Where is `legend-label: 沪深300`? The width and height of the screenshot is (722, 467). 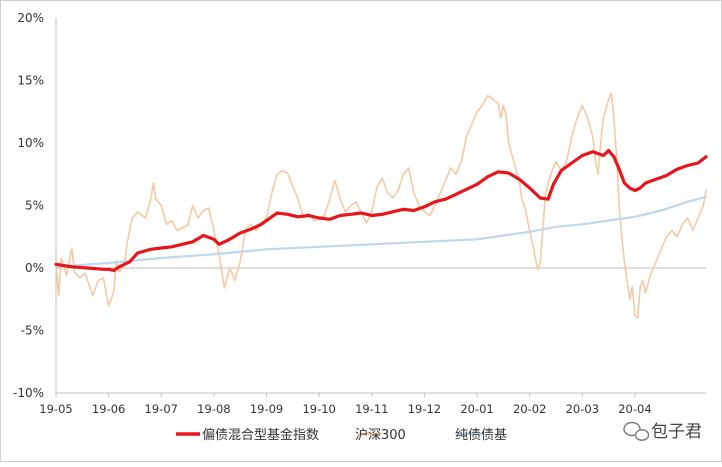
legend-label: 沪深300 is located at coordinates (380, 435).